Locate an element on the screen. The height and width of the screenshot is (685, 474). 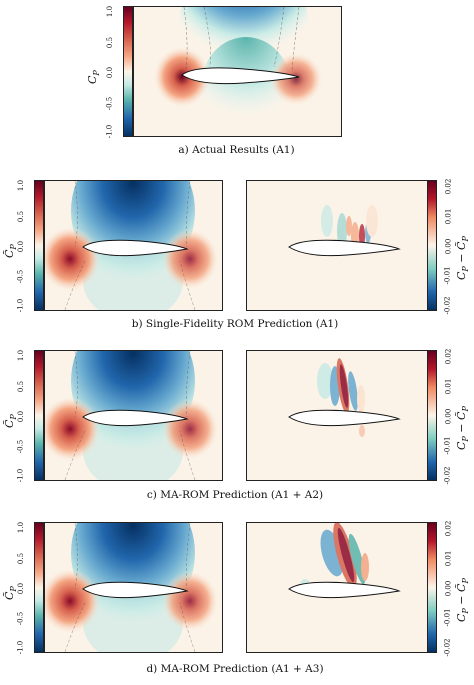
colorbar-cp-a is located at coordinates (128, 71).